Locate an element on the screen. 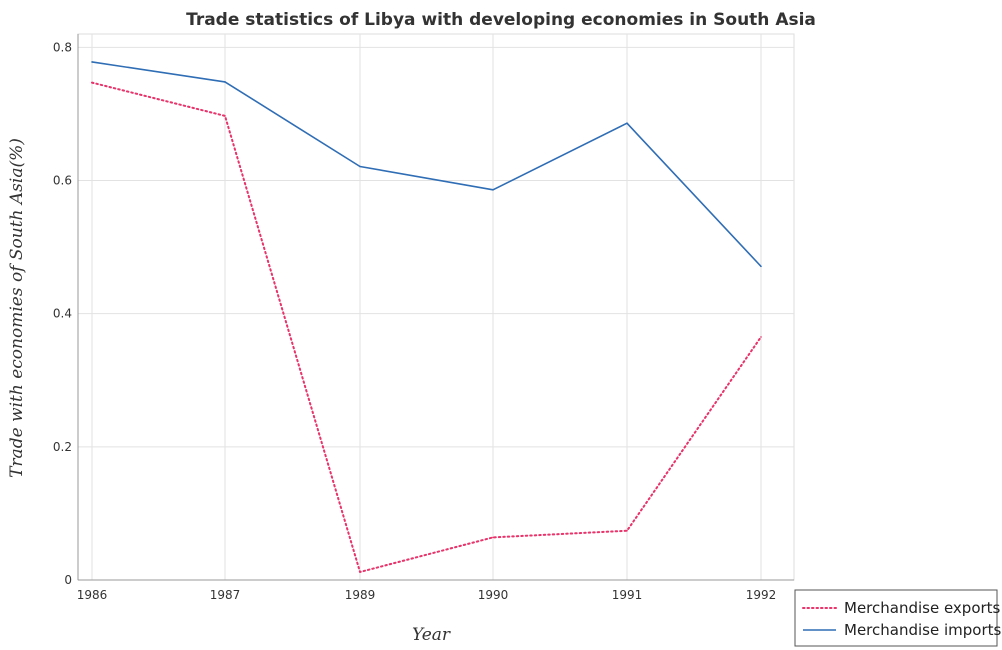  legend-label-imports: Merchandise imports is located at coordinates (922, 630).